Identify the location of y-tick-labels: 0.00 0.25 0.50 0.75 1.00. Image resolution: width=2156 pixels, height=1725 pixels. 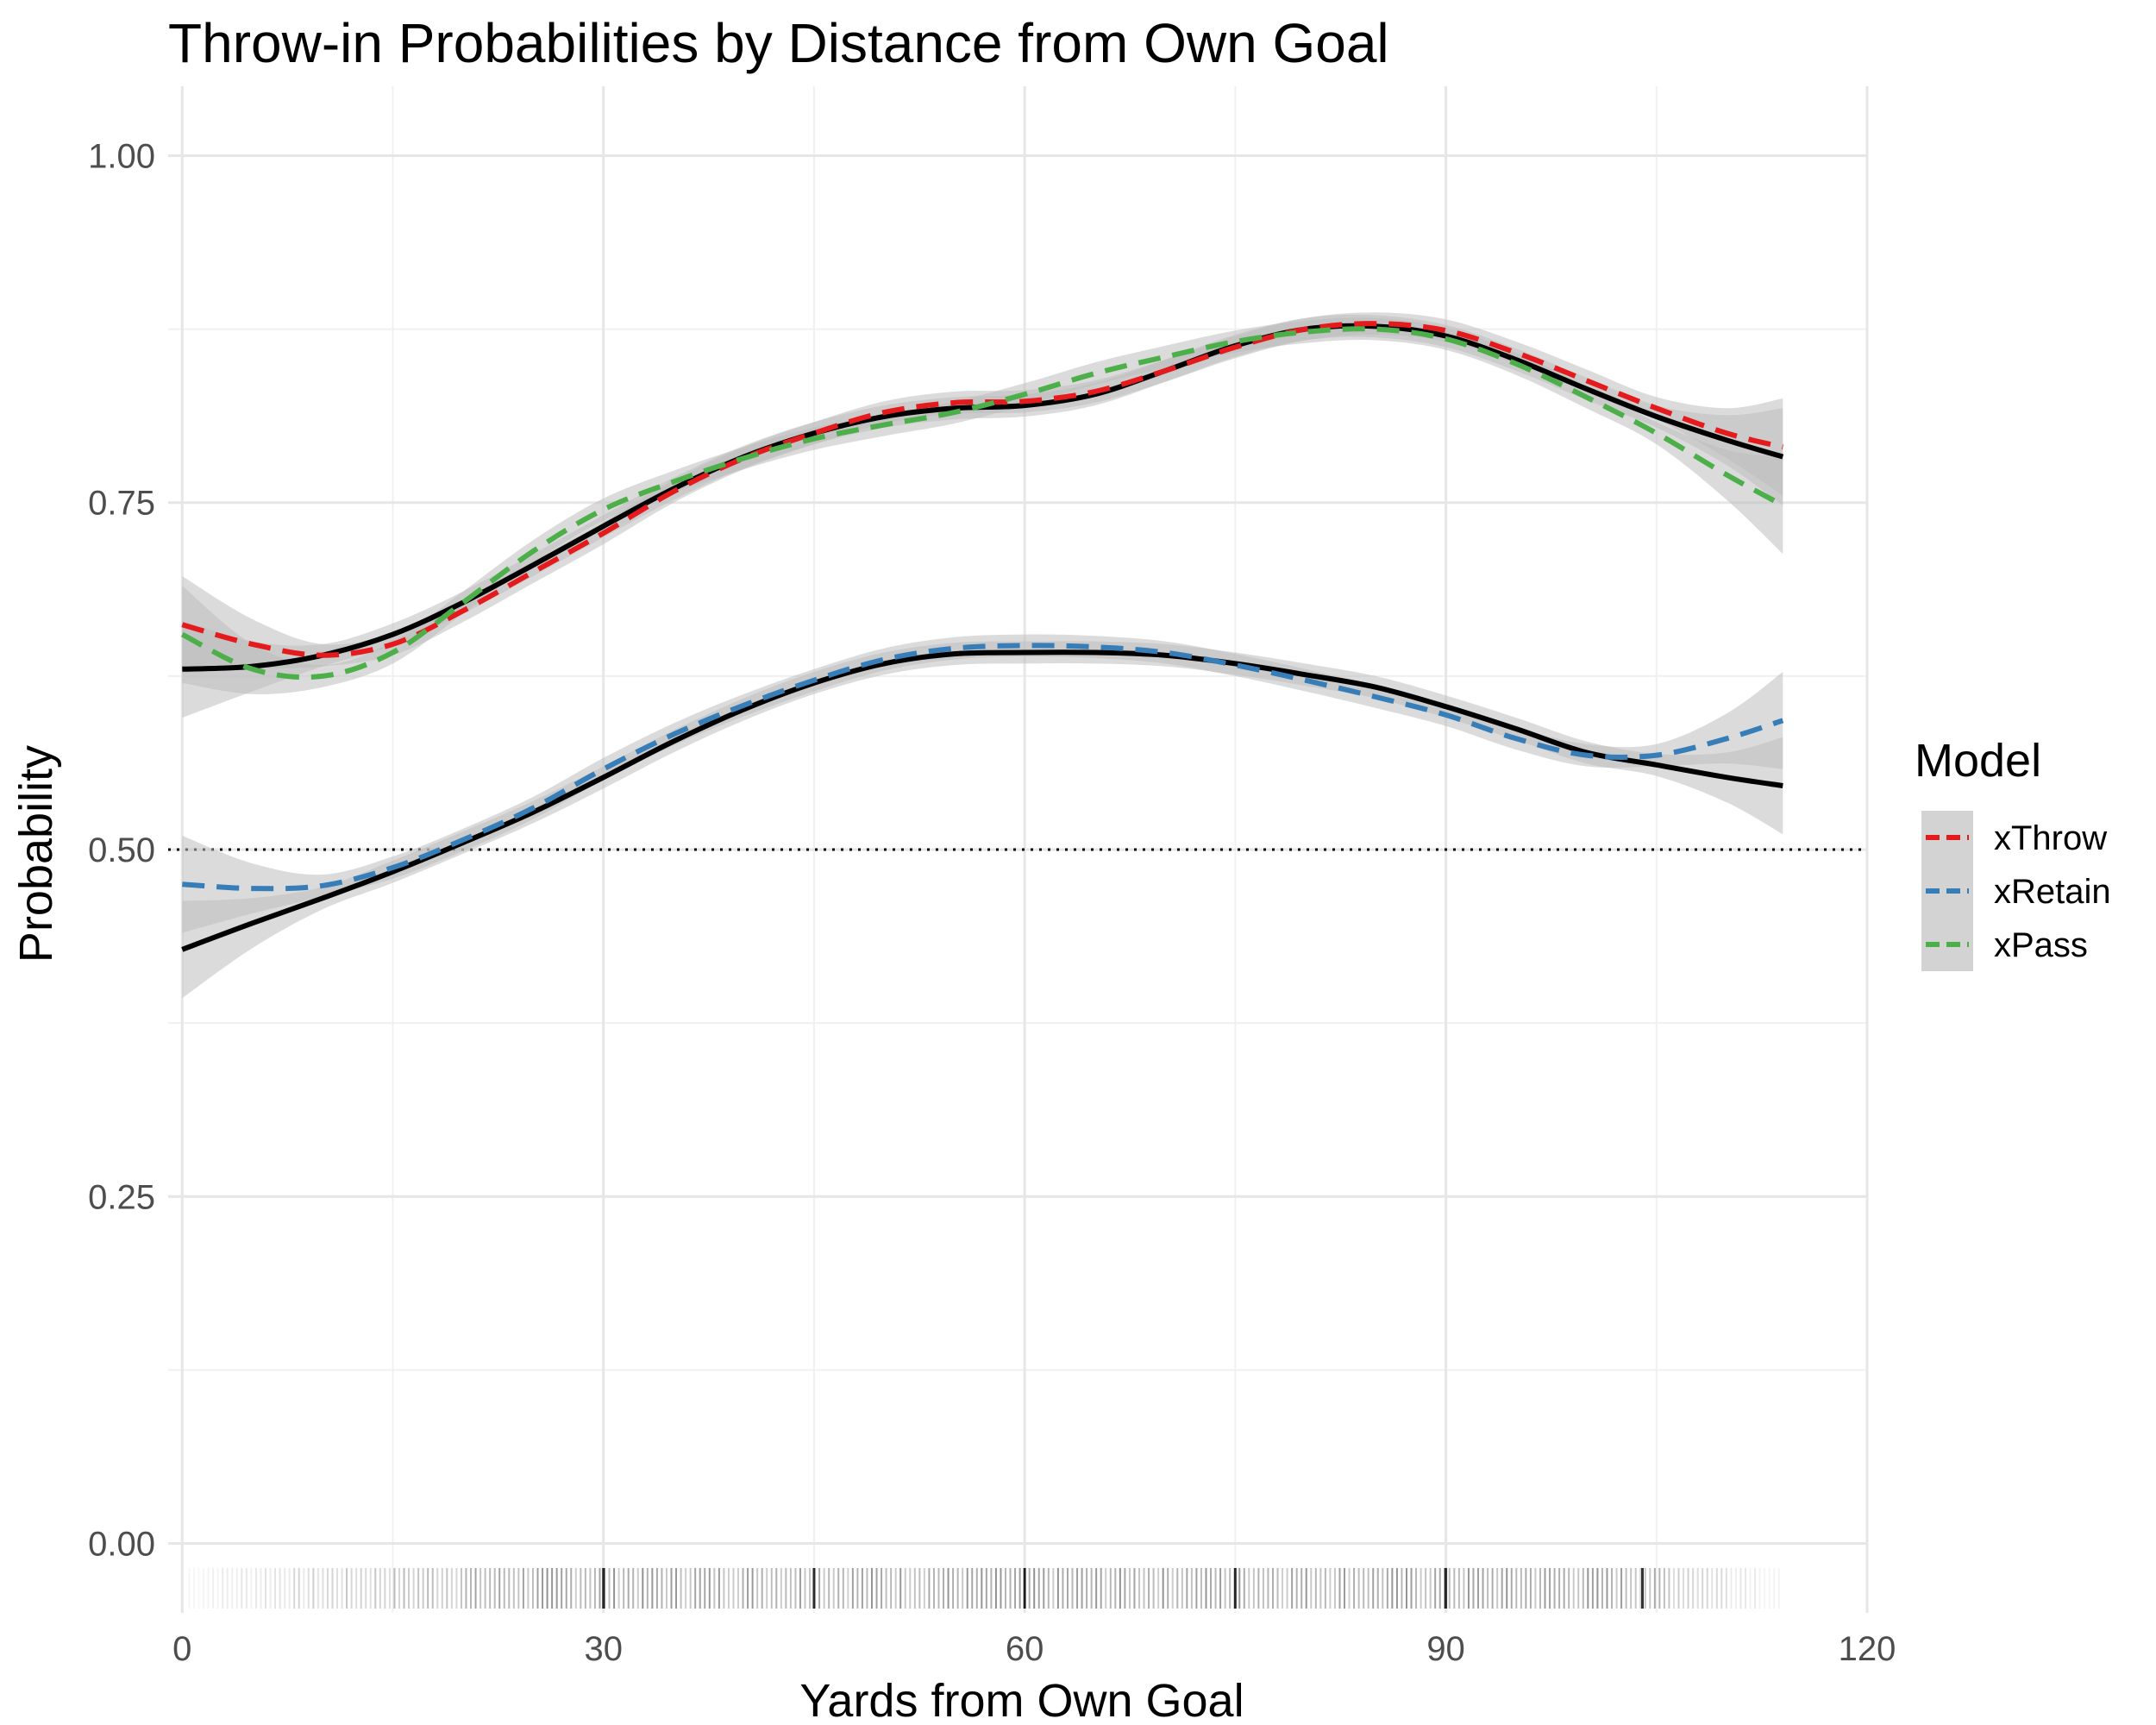
(121, 850).